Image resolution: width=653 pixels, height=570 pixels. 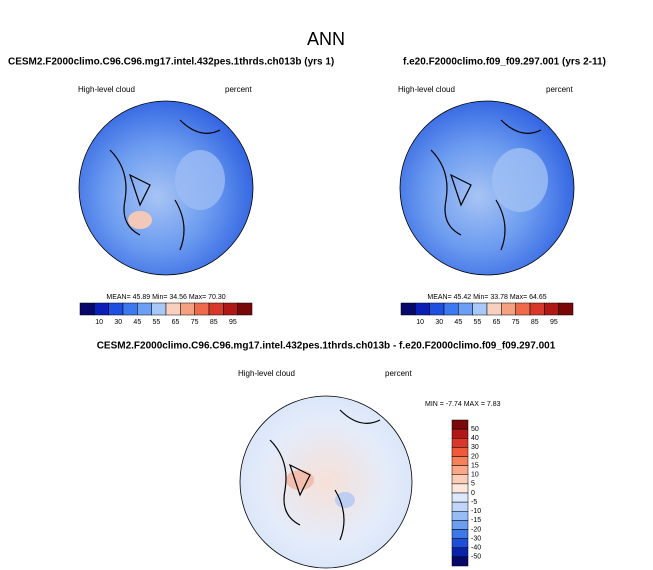 I want to click on colorbar-label: 15, so click(x=475, y=465).